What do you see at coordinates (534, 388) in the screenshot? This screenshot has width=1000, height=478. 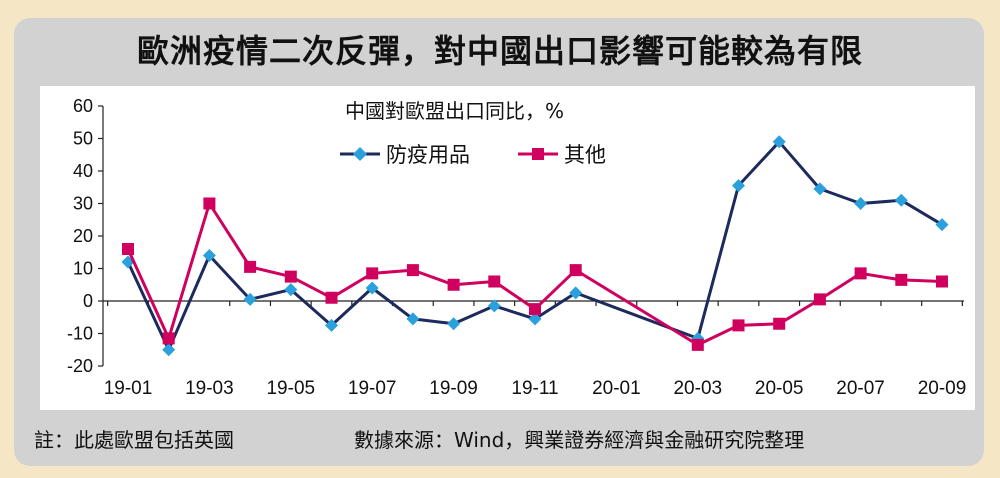 I see `x-tick-label: 19-11` at bounding box center [534, 388].